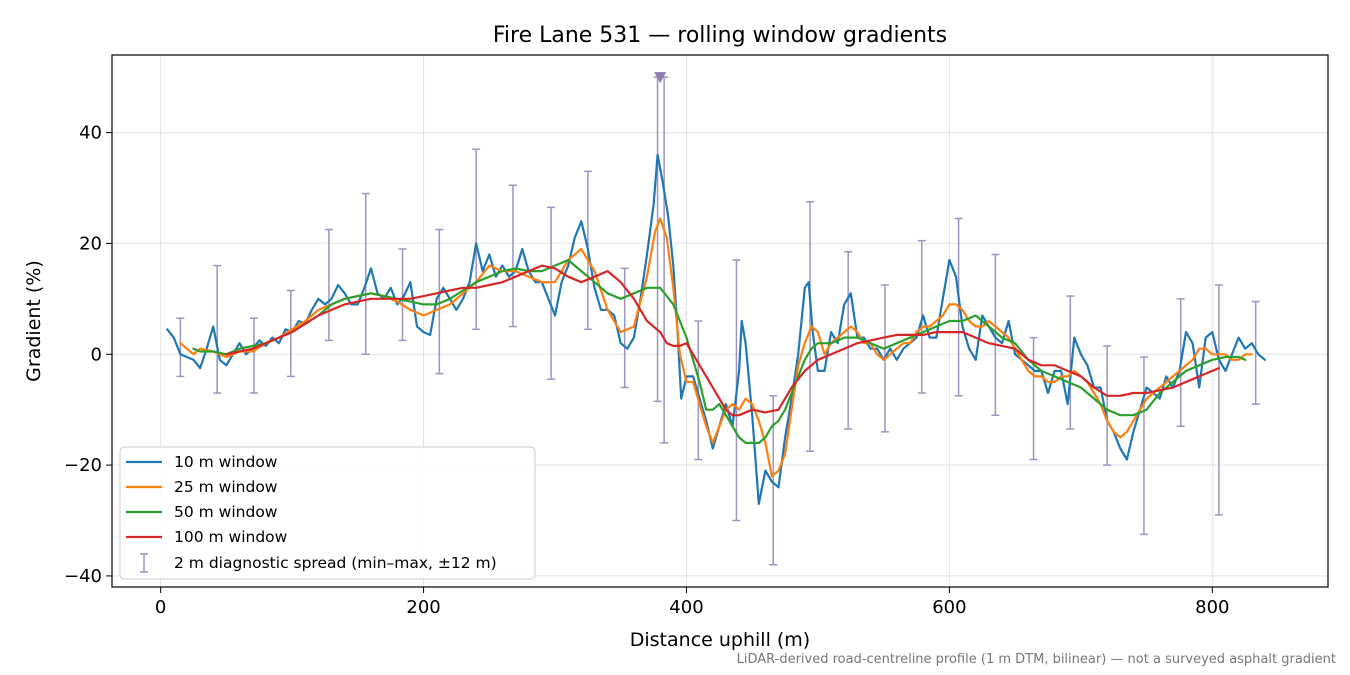 This screenshot has width=1350, height=675. I want to click on y-tick-label: −40, so click(83, 576).